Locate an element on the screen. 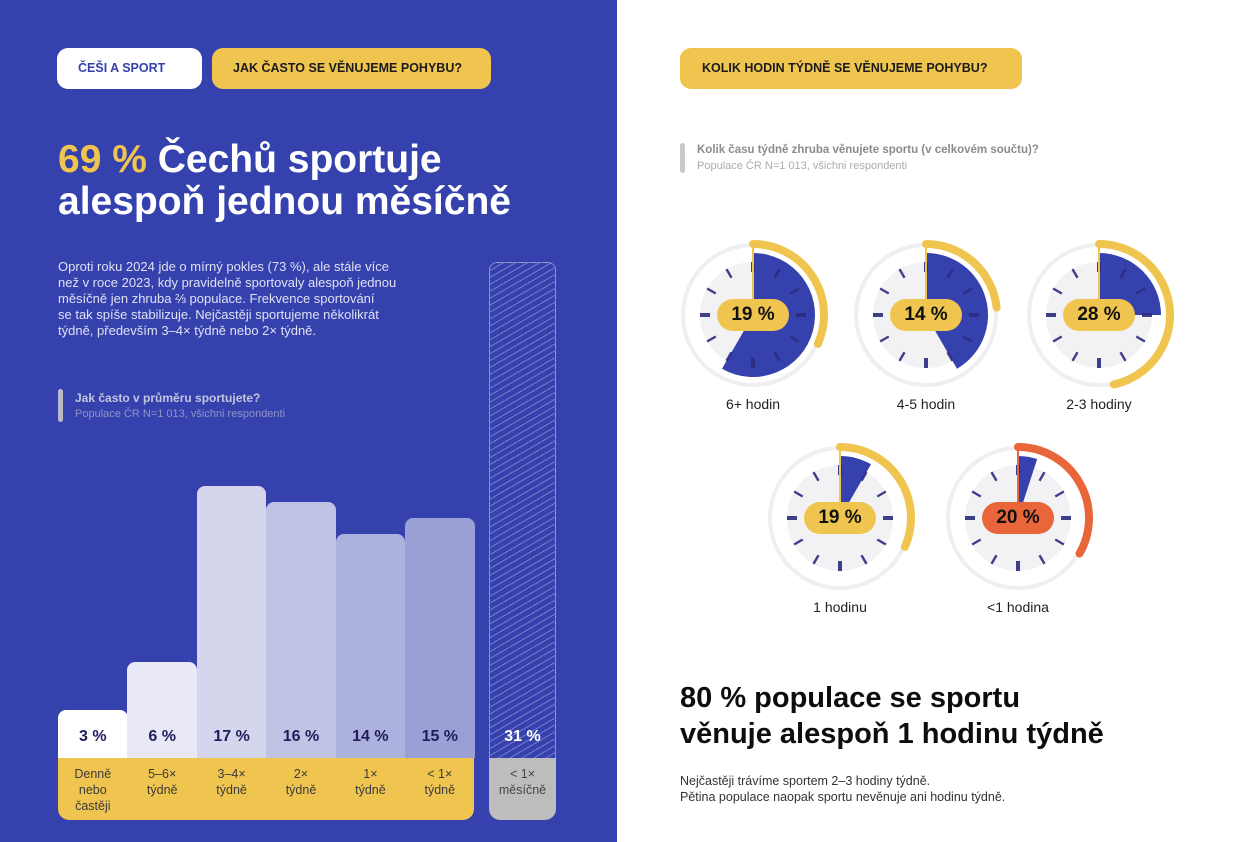  clock-gauge-mene-1-hodina: 20 % is located at coordinates (1018, 518).